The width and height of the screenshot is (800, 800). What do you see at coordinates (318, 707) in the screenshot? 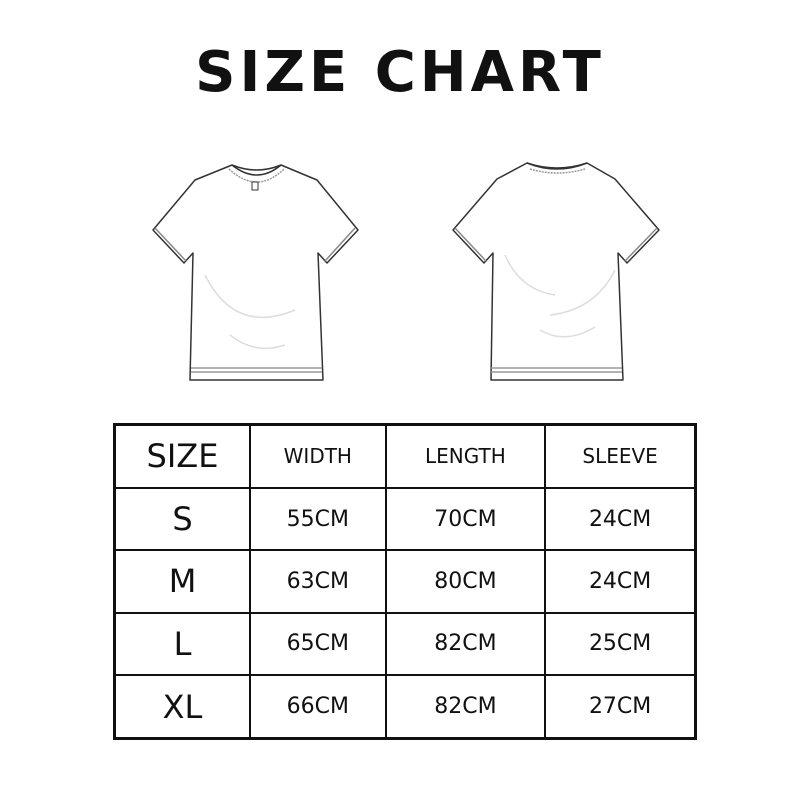
I see `width-cell: 66CM` at bounding box center [318, 707].